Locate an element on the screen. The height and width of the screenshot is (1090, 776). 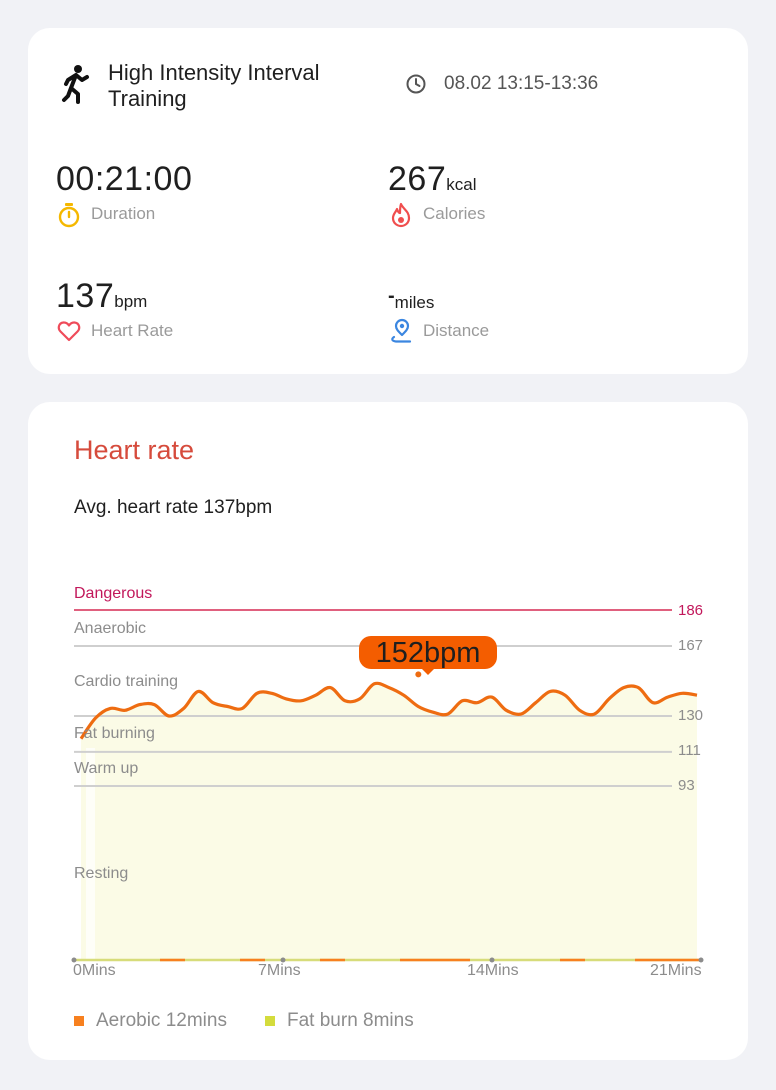
zone-label-dangerous: Dangerous is located at coordinates (113, 593).